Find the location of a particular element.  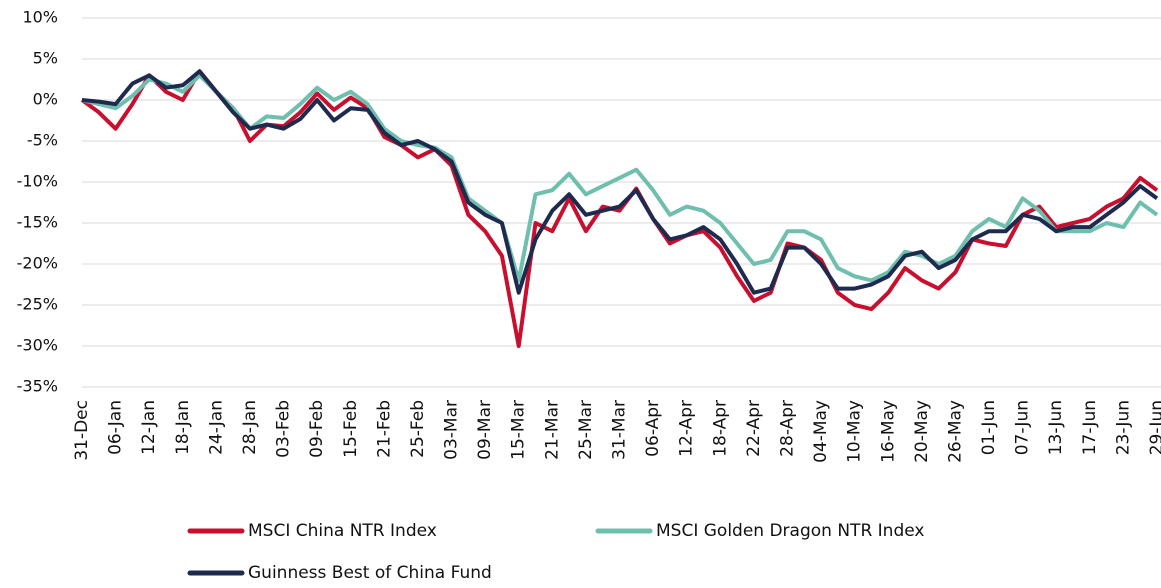

x-tick-label: 28-Jan is located at coordinates (250, 427).